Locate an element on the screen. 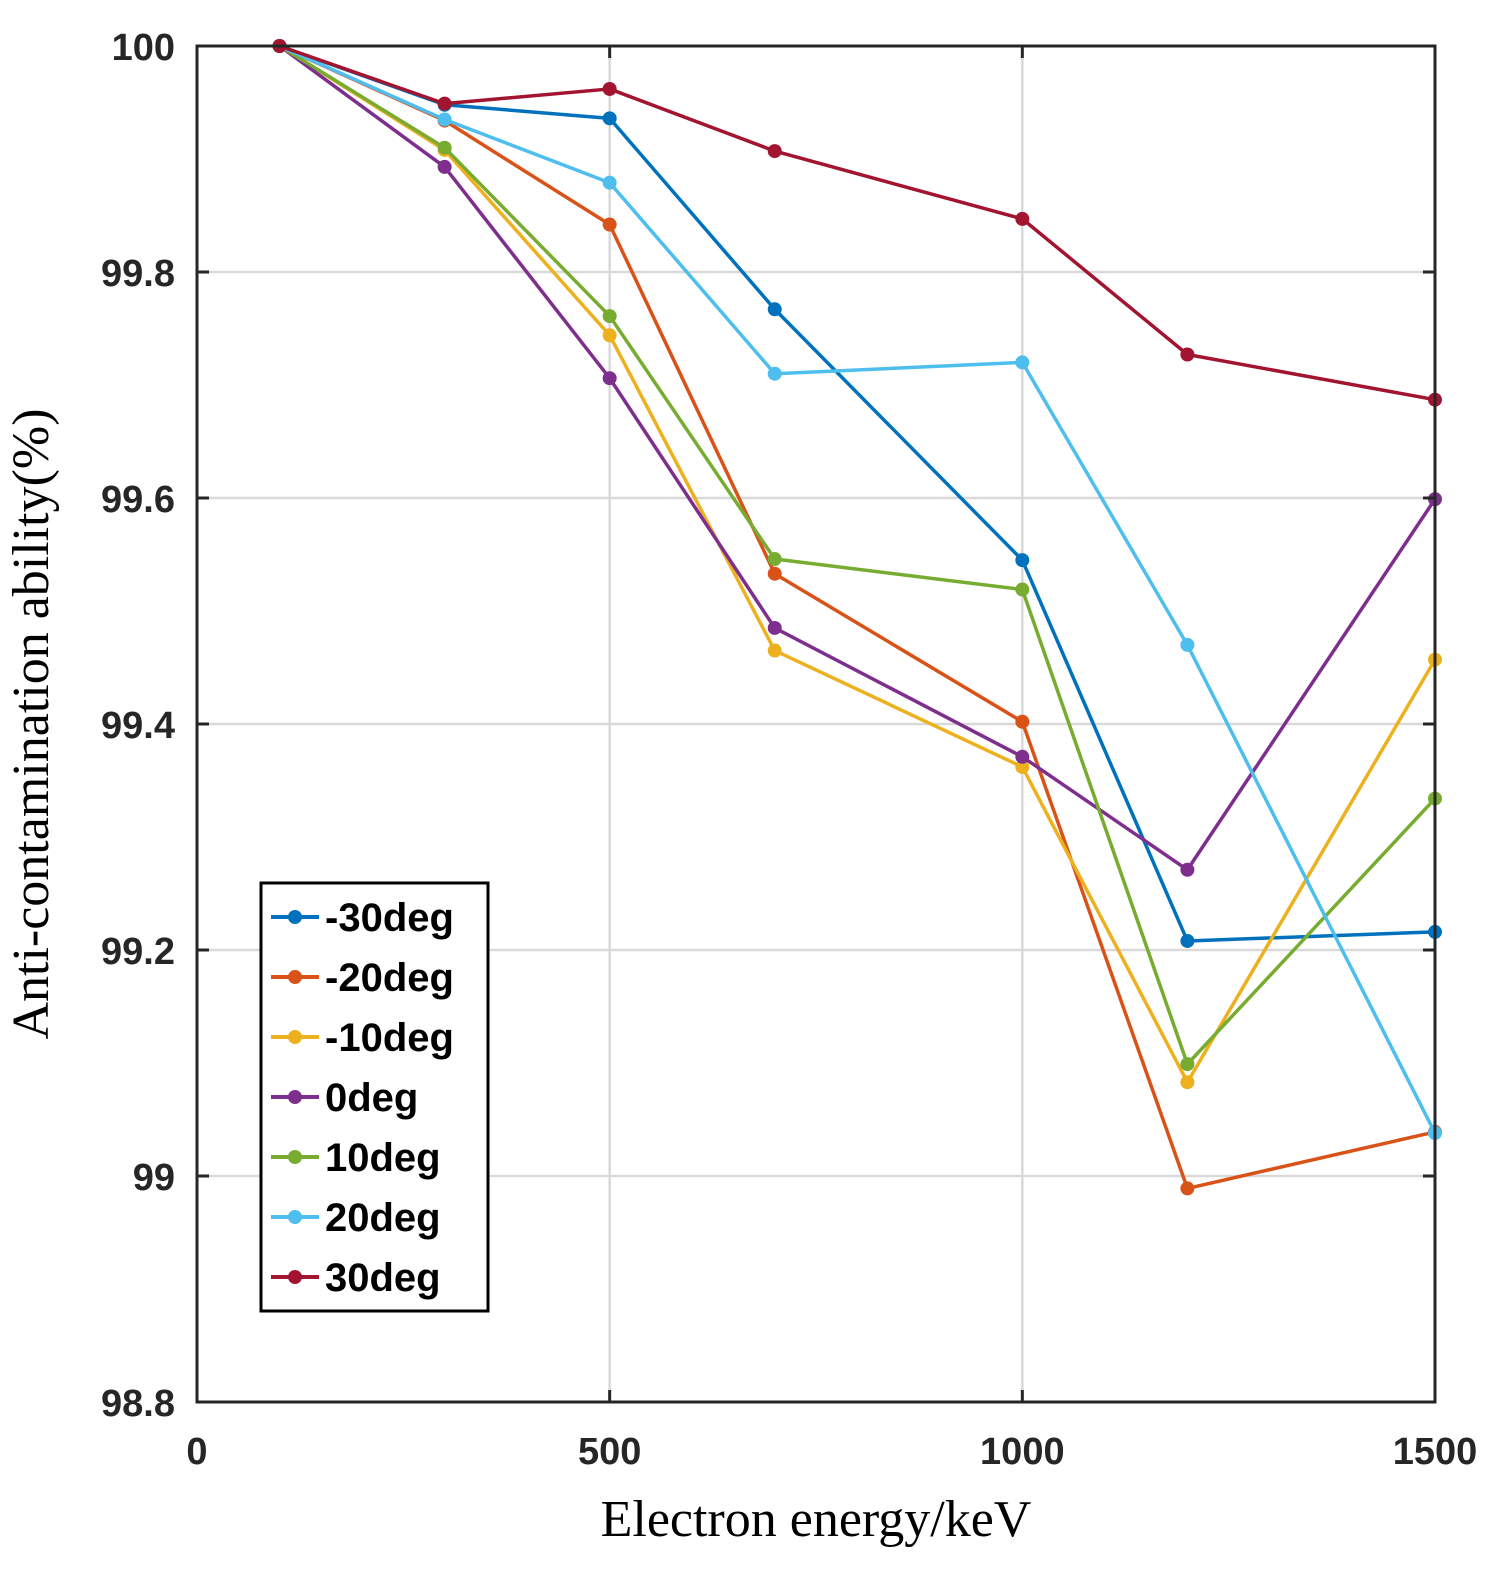  y-axis-title: Anti-contamination ability(%) is located at coordinates (31, 723).